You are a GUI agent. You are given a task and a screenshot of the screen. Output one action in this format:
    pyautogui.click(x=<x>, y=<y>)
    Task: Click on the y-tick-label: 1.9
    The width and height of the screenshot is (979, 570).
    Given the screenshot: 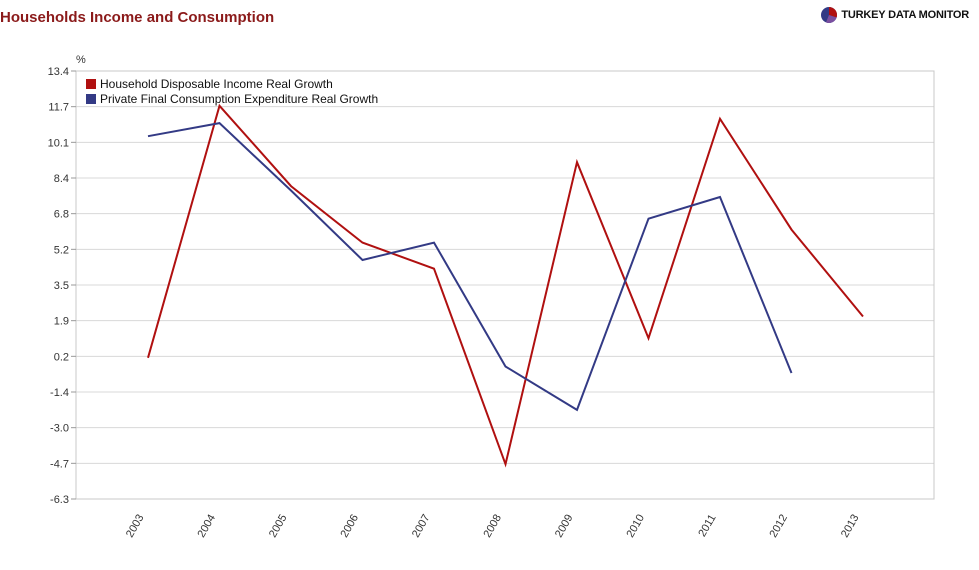 What is the action you would take?
    pyautogui.click(x=61, y=322)
    